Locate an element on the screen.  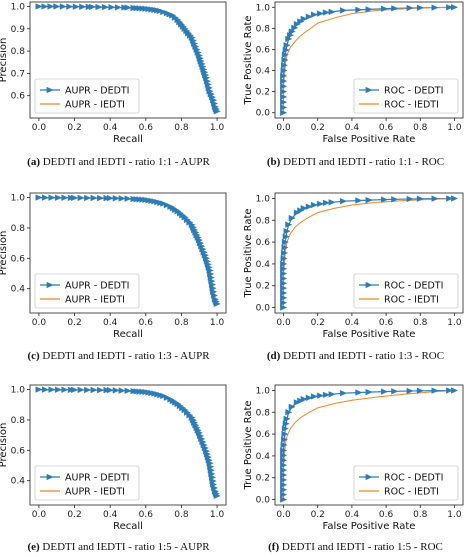
legend-label-dedti: ROC - DEDTI is located at coordinates (413, 478).